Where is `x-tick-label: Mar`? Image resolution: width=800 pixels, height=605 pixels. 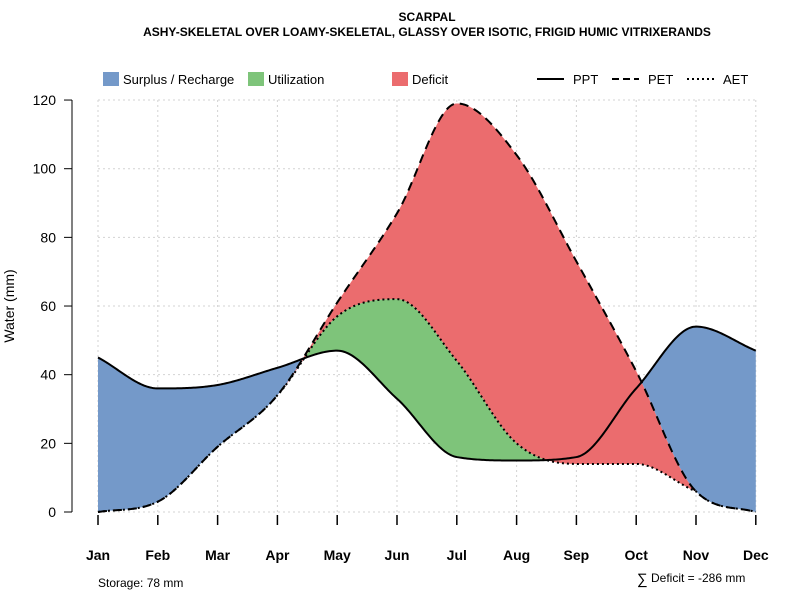 x-tick-label: Mar is located at coordinates (217, 555).